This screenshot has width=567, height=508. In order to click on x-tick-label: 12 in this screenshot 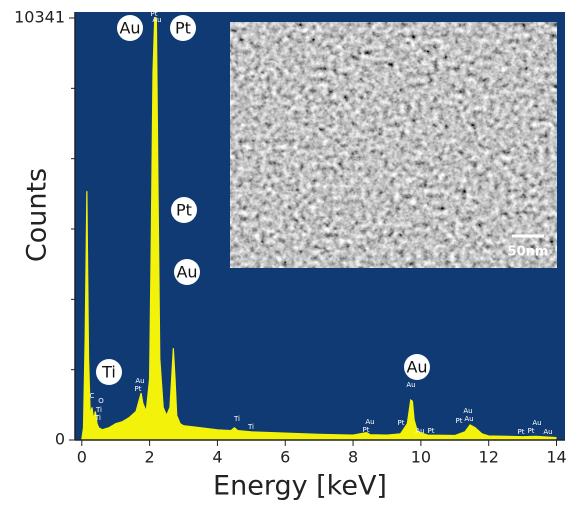, I will do `click(489, 457)`.